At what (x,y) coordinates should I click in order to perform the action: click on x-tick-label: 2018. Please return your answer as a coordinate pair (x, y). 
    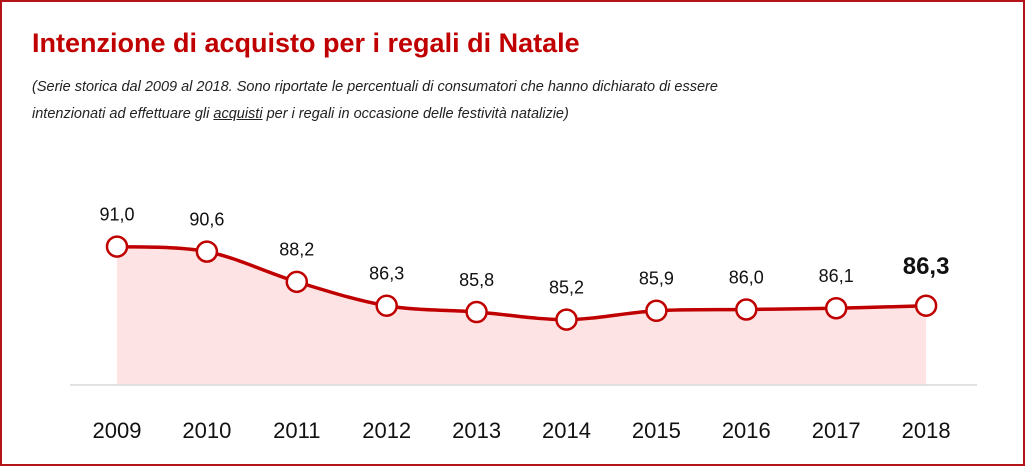
    Looking at the image, I should click on (926, 430).